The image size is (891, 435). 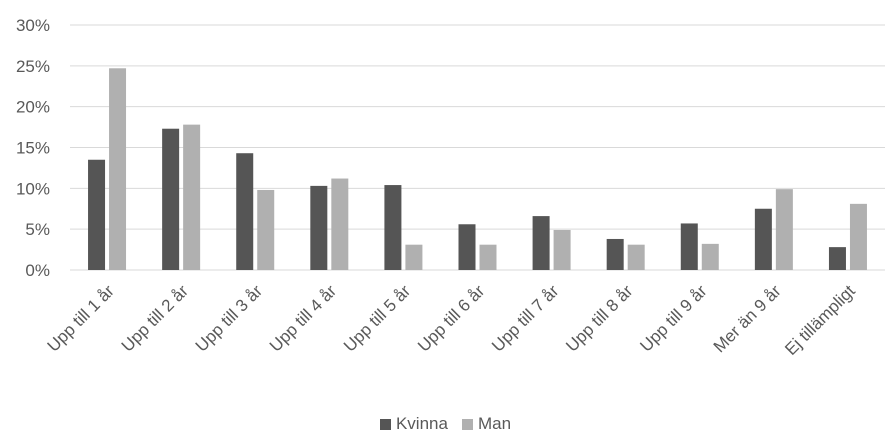 What do you see at coordinates (385, 424) in the screenshot?
I see `legend-swatch-kvinna` at bounding box center [385, 424].